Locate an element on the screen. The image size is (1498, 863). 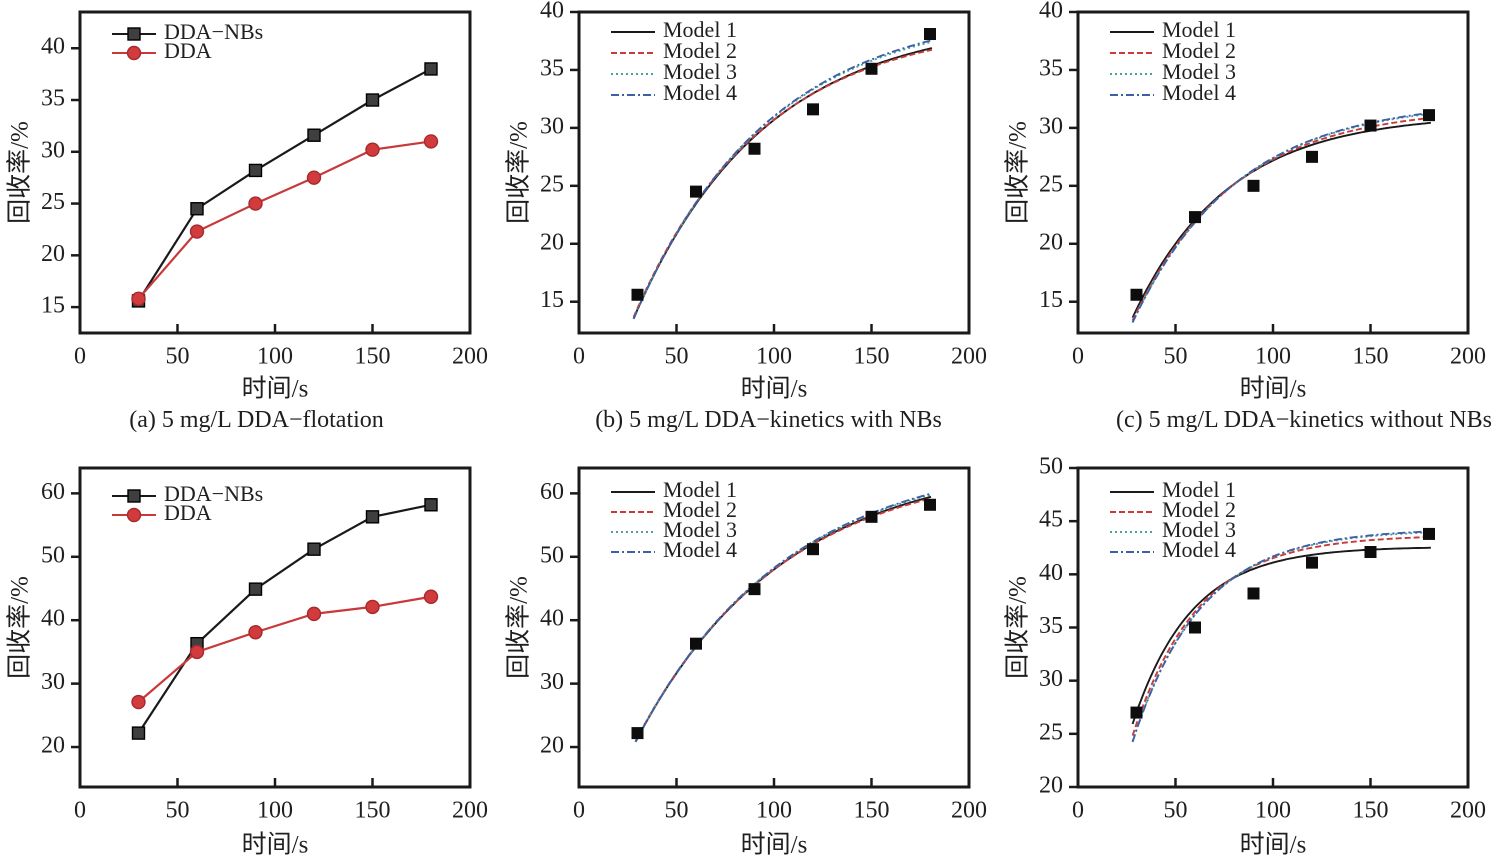
model-curve-Model 2 is located at coordinates (782, 183).